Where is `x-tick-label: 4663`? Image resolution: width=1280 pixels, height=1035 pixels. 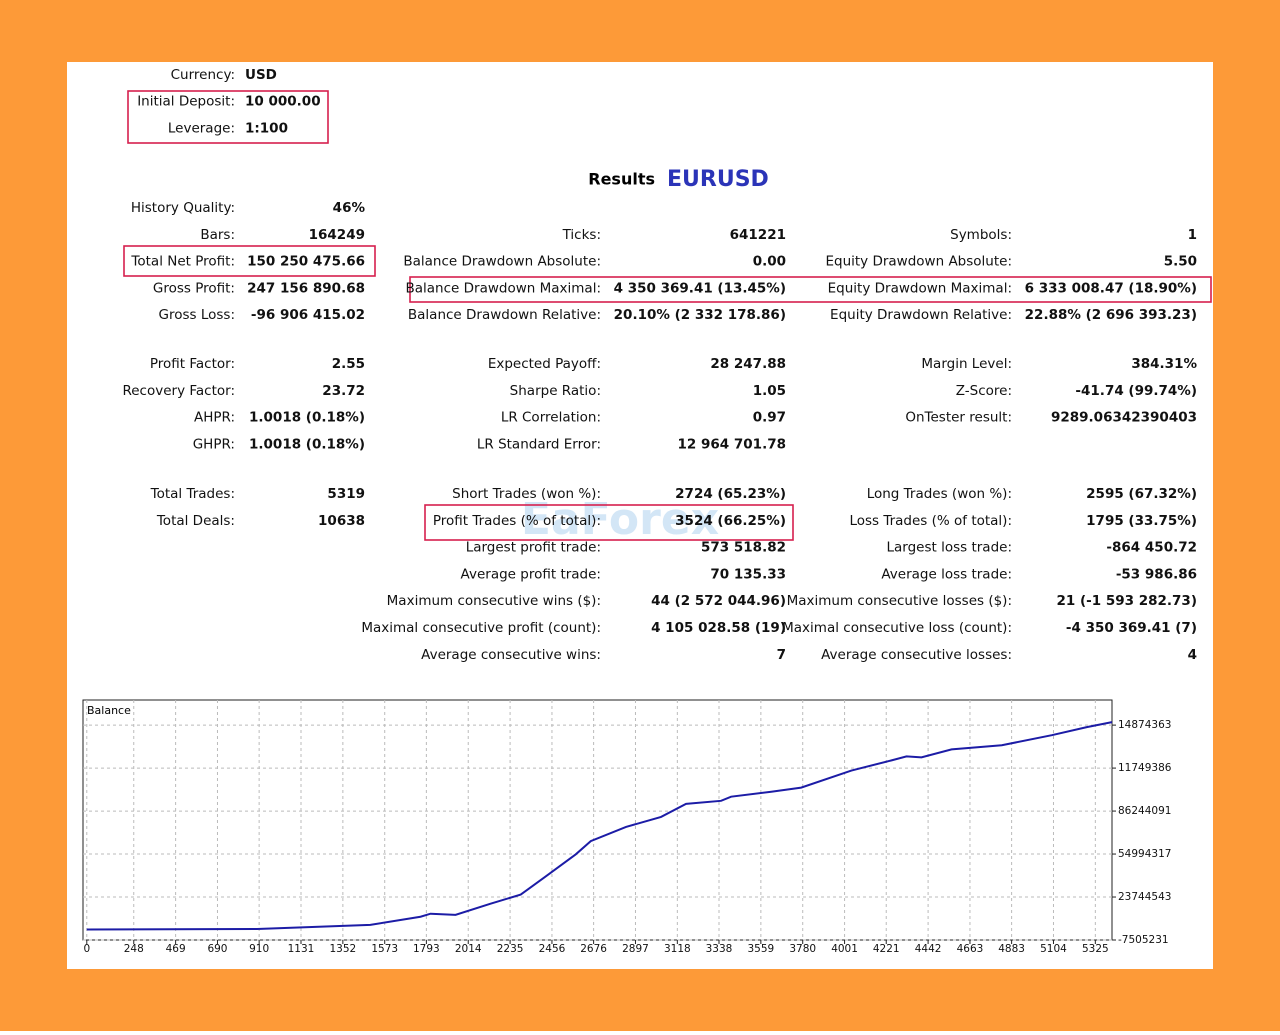
x-tick-label: 4663 is located at coordinates (970, 949).